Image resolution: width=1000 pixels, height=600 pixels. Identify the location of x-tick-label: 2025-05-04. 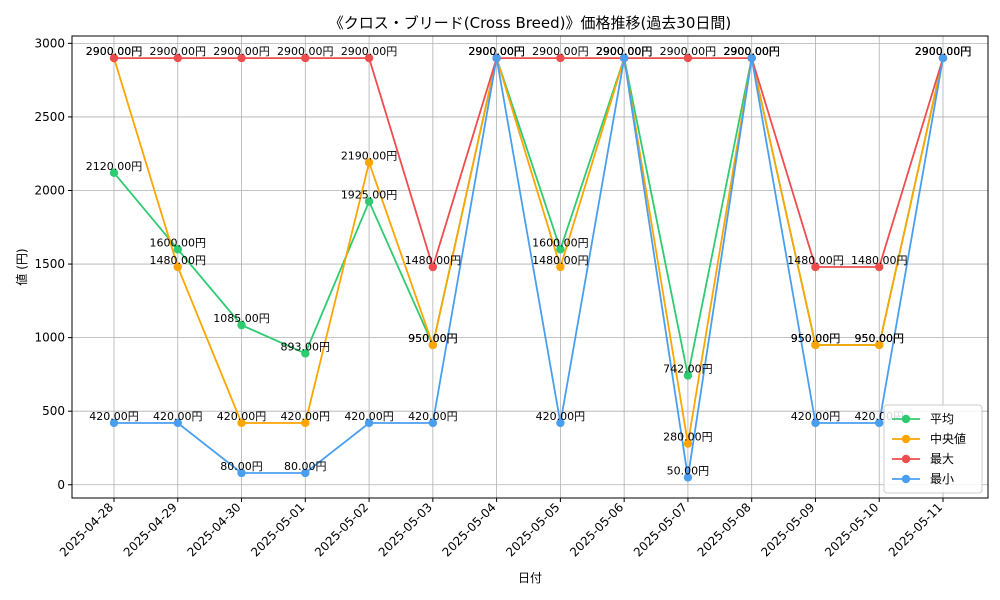
(469, 529).